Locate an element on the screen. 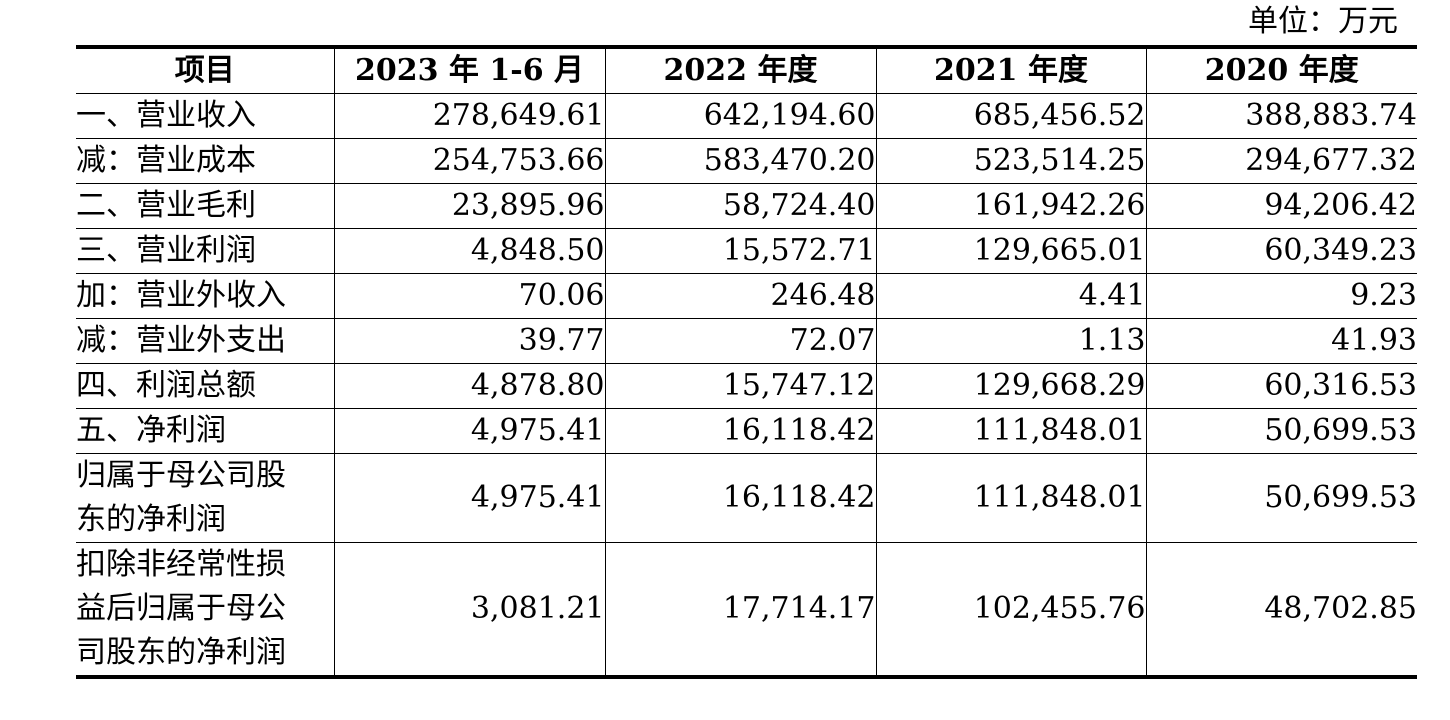 Image resolution: width=1450 pixels, height=720 pixels. table-row: 减：营业外支出 39.77 72.07 1.13 41.93 is located at coordinates (746, 341).